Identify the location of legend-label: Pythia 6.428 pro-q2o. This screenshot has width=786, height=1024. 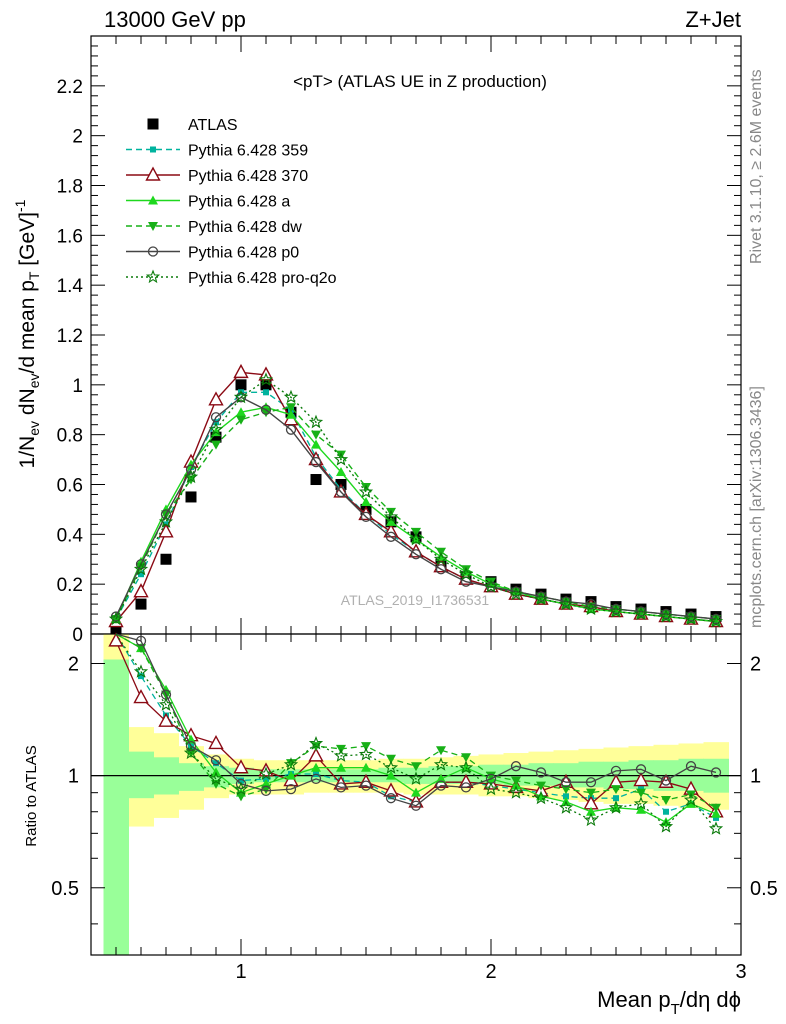
(262, 278).